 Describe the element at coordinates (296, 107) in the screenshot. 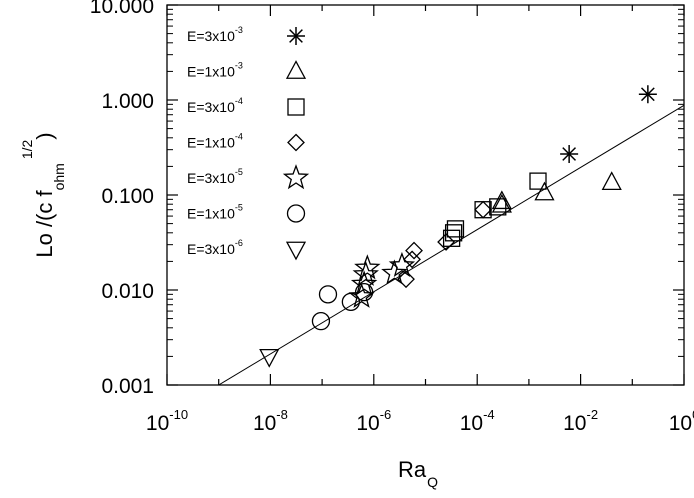

I see `legend-marker-square` at that location.